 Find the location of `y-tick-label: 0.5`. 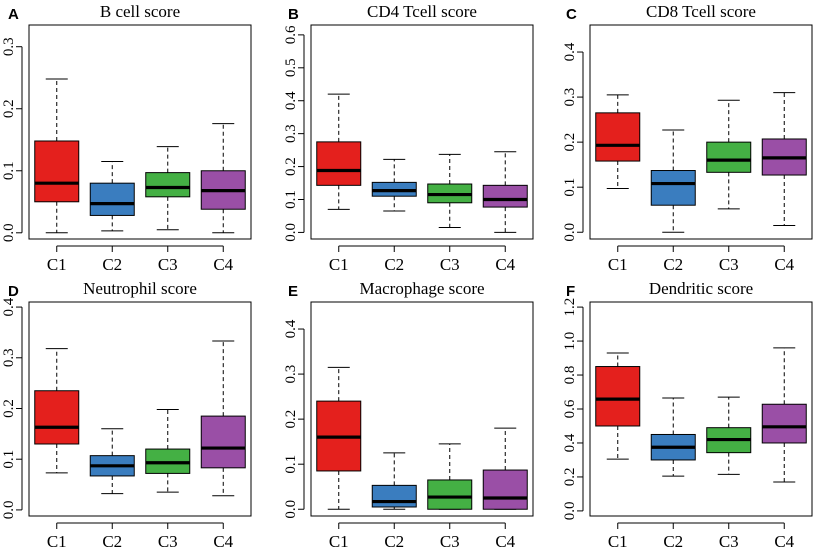

y-tick-label: 0.5 is located at coordinates (291, 67).